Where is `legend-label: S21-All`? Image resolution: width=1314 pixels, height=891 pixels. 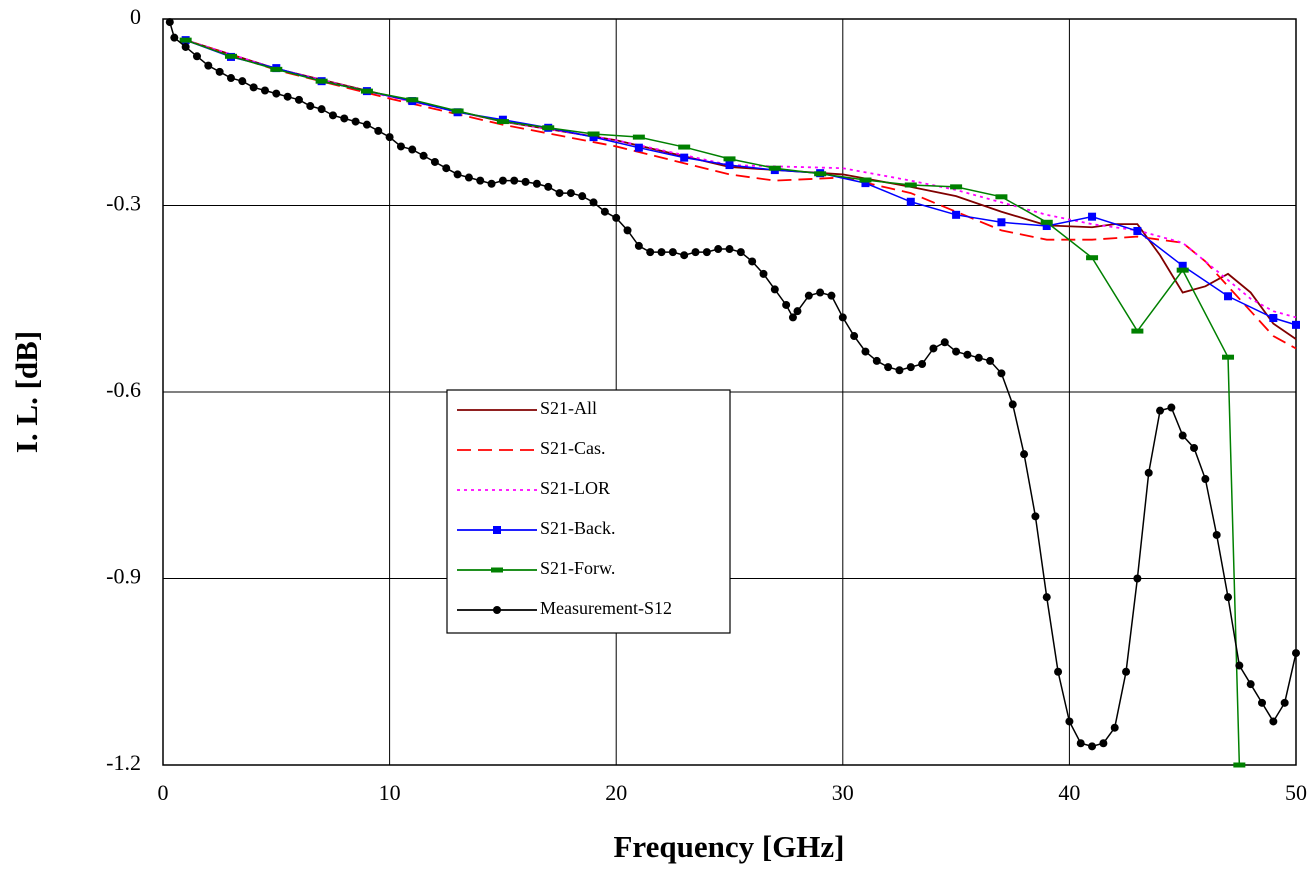
legend-label: S21-All is located at coordinates (568, 408).